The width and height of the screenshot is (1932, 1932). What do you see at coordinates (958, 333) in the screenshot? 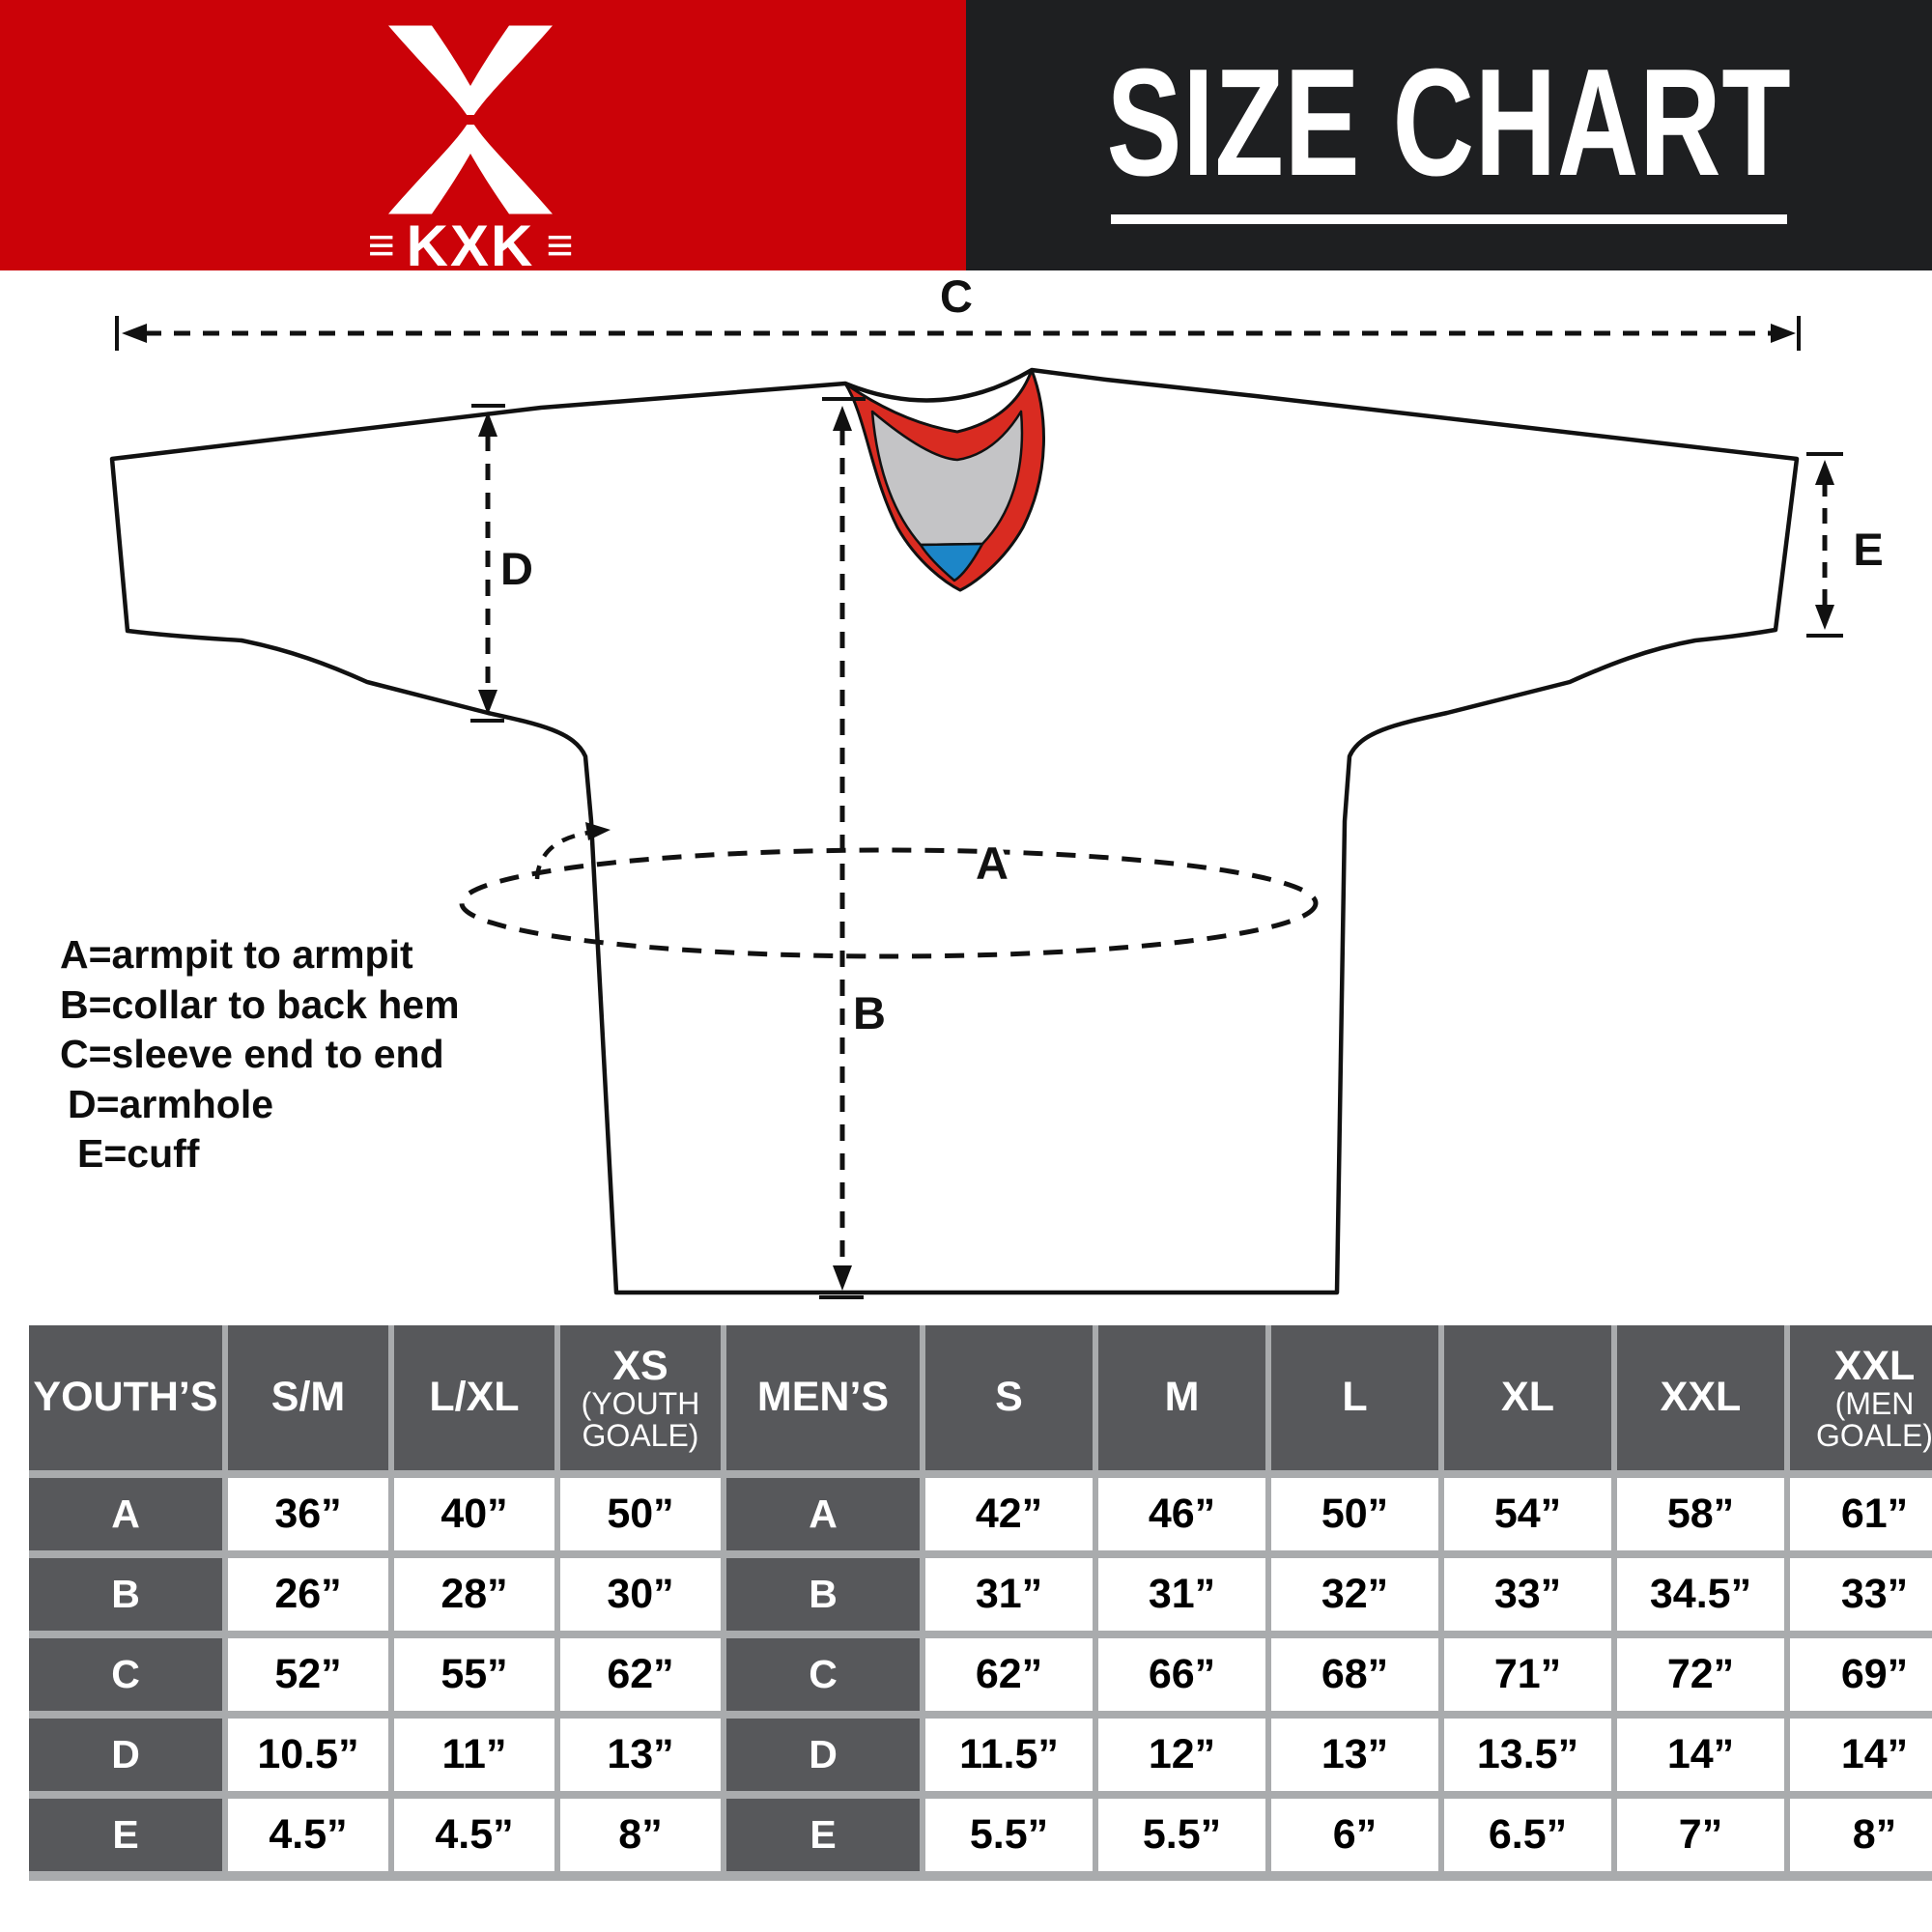
I see `measure-arrow-c` at bounding box center [958, 333].